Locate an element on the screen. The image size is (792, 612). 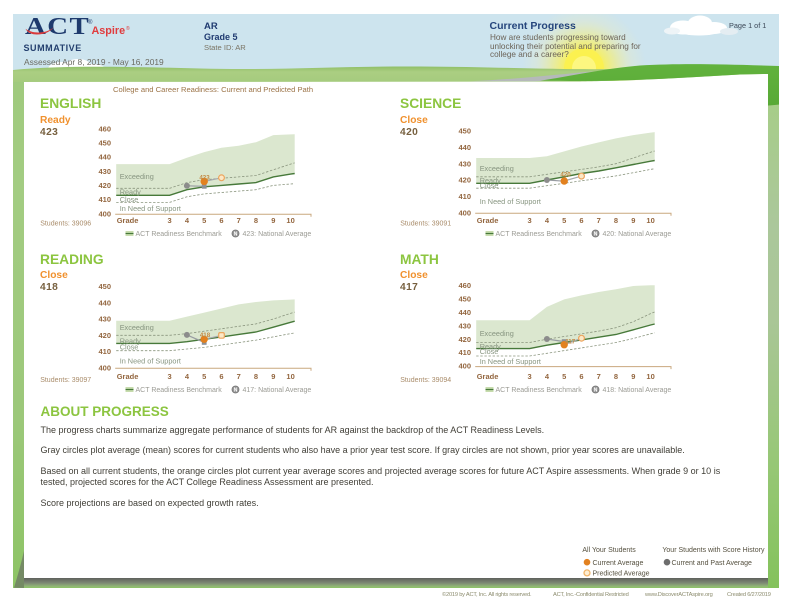
svg-text: 417 is located at coordinates (570, 342).